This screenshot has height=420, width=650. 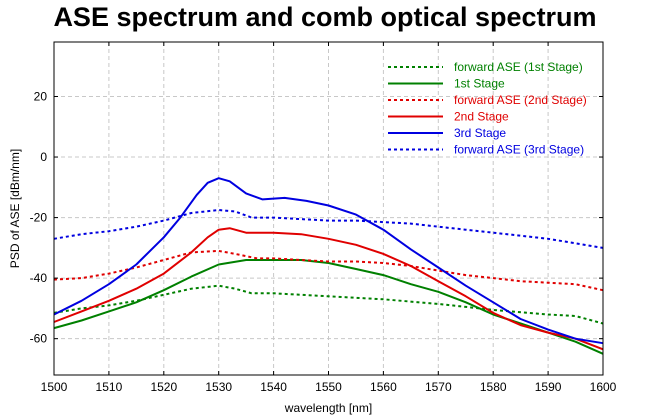 I want to click on legend-label: forward ASE (3rd Stage), so click(x=519, y=150).